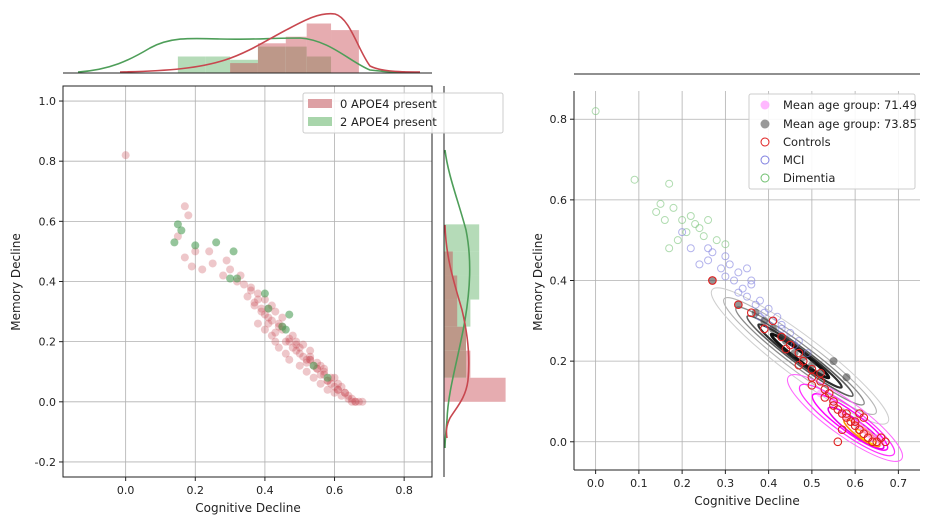 The height and width of the screenshot is (522, 925). Describe the element at coordinates (388, 104) in the screenshot. I see `legend-label-0-apoe4: 0 APOE4 present` at that location.